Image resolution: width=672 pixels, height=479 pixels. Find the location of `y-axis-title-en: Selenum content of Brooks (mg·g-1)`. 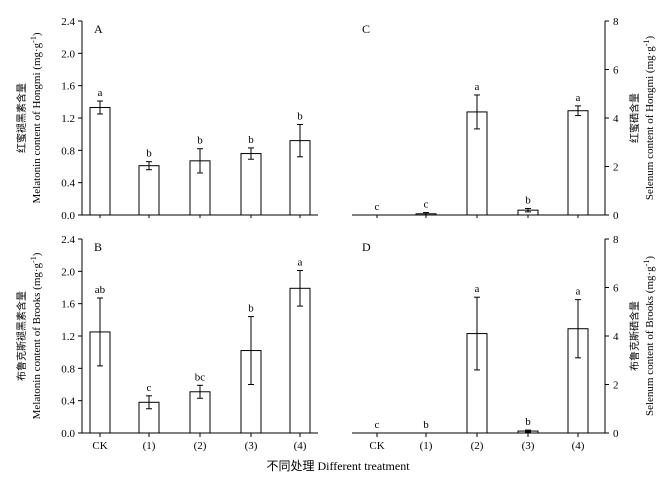

y-axis-title-en: Selenum content of Brooks (mg·g-1) is located at coordinates (649, 336).